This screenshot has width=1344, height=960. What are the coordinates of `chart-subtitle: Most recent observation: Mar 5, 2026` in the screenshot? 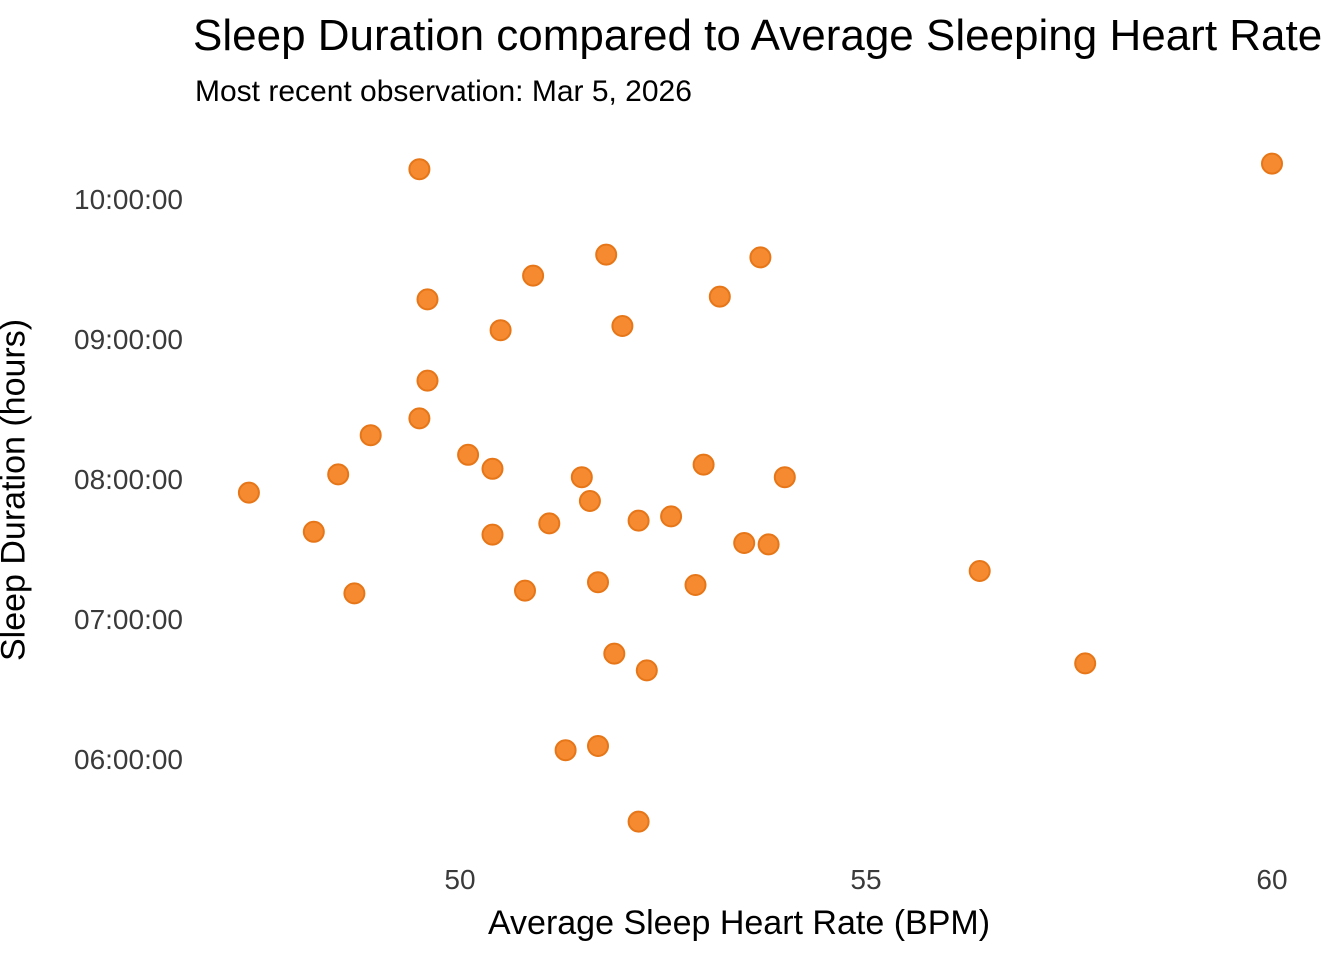 It's located at (443, 91).